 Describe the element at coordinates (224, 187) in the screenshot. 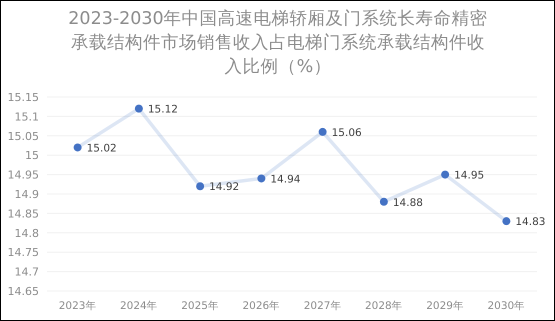

I see `data-label: 14.92` at that location.